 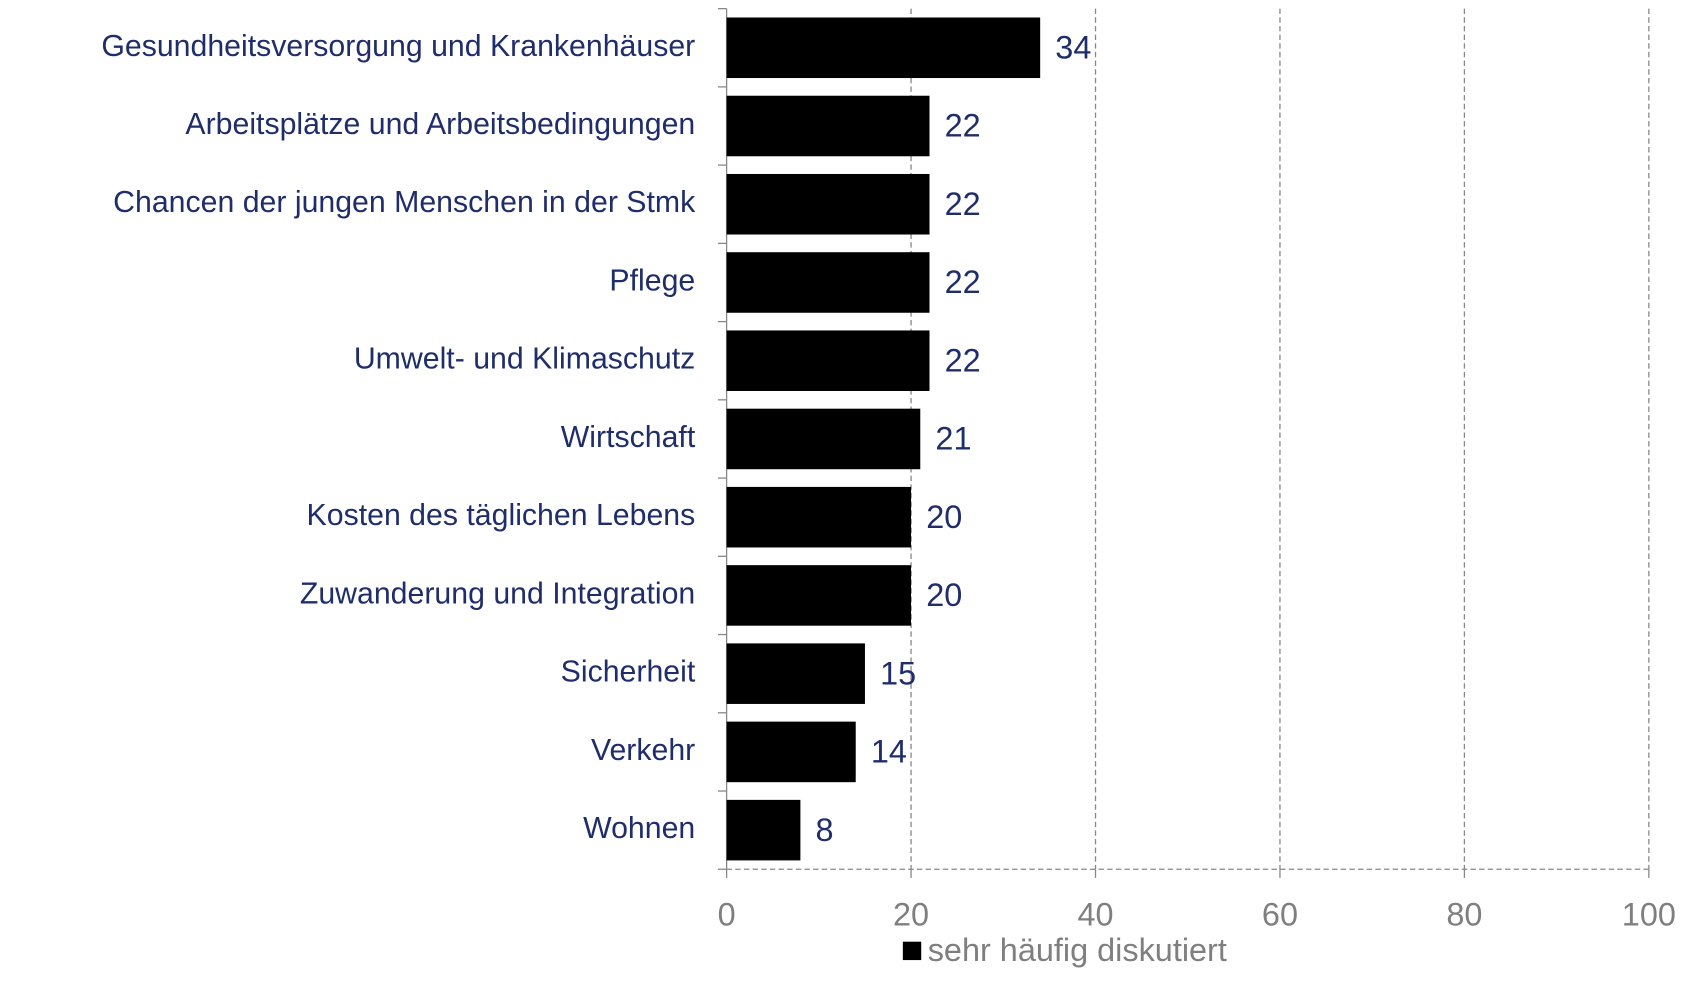 What do you see at coordinates (628, 672) in the screenshot?
I see `y-tick-label: Sicherheit` at bounding box center [628, 672].